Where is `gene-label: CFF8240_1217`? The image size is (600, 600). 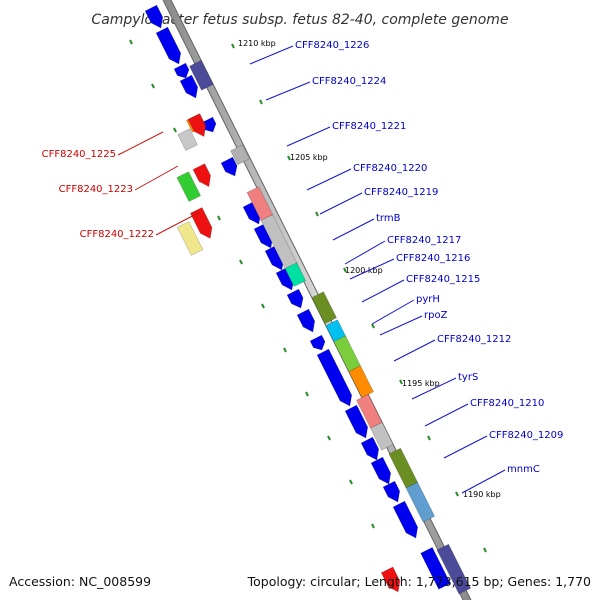
gene-label: CFF8240_1217 is located at coordinates (424, 240).